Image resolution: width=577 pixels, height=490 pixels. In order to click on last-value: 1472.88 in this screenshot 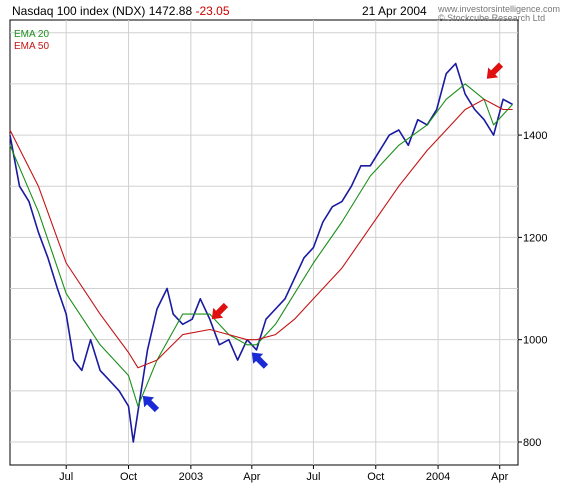, I will do `click(170, 11)`.